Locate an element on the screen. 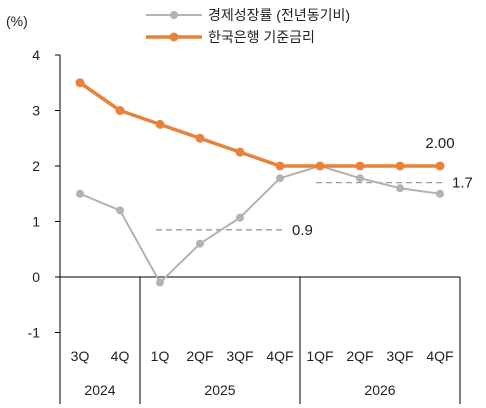  x-group-label: 2026 is located at coordinates (379, 390).